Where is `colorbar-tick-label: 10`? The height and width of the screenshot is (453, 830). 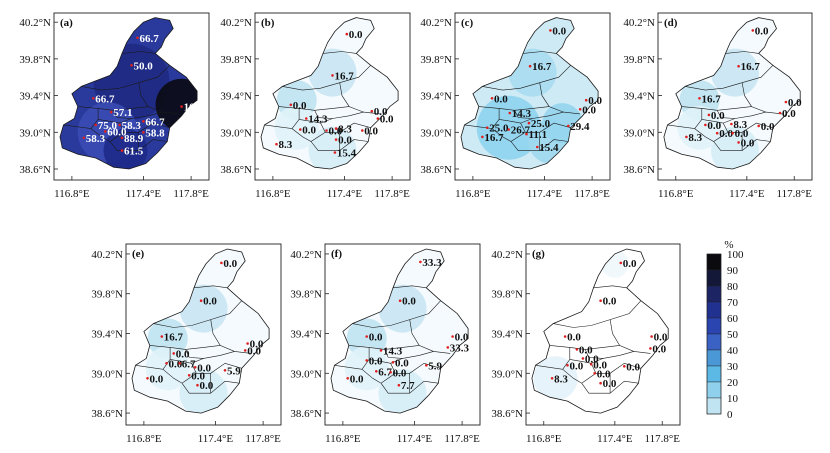
colorbar-tick-label: 10 is located at coordinates (733, 399).